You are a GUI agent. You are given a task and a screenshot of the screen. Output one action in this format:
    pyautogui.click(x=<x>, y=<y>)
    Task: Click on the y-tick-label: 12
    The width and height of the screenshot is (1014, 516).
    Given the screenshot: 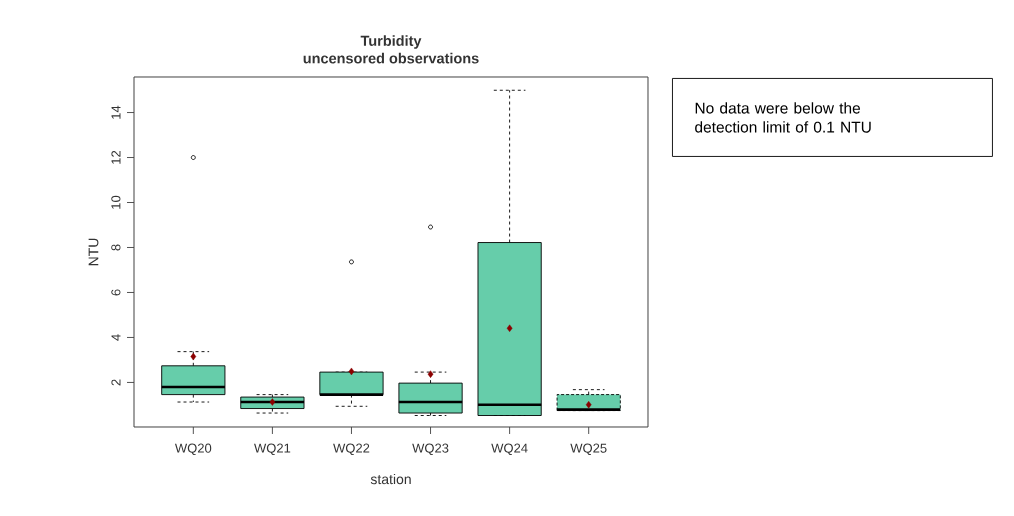 What is the action you would take?
    pyautogui.click(x=116, y=157)
    